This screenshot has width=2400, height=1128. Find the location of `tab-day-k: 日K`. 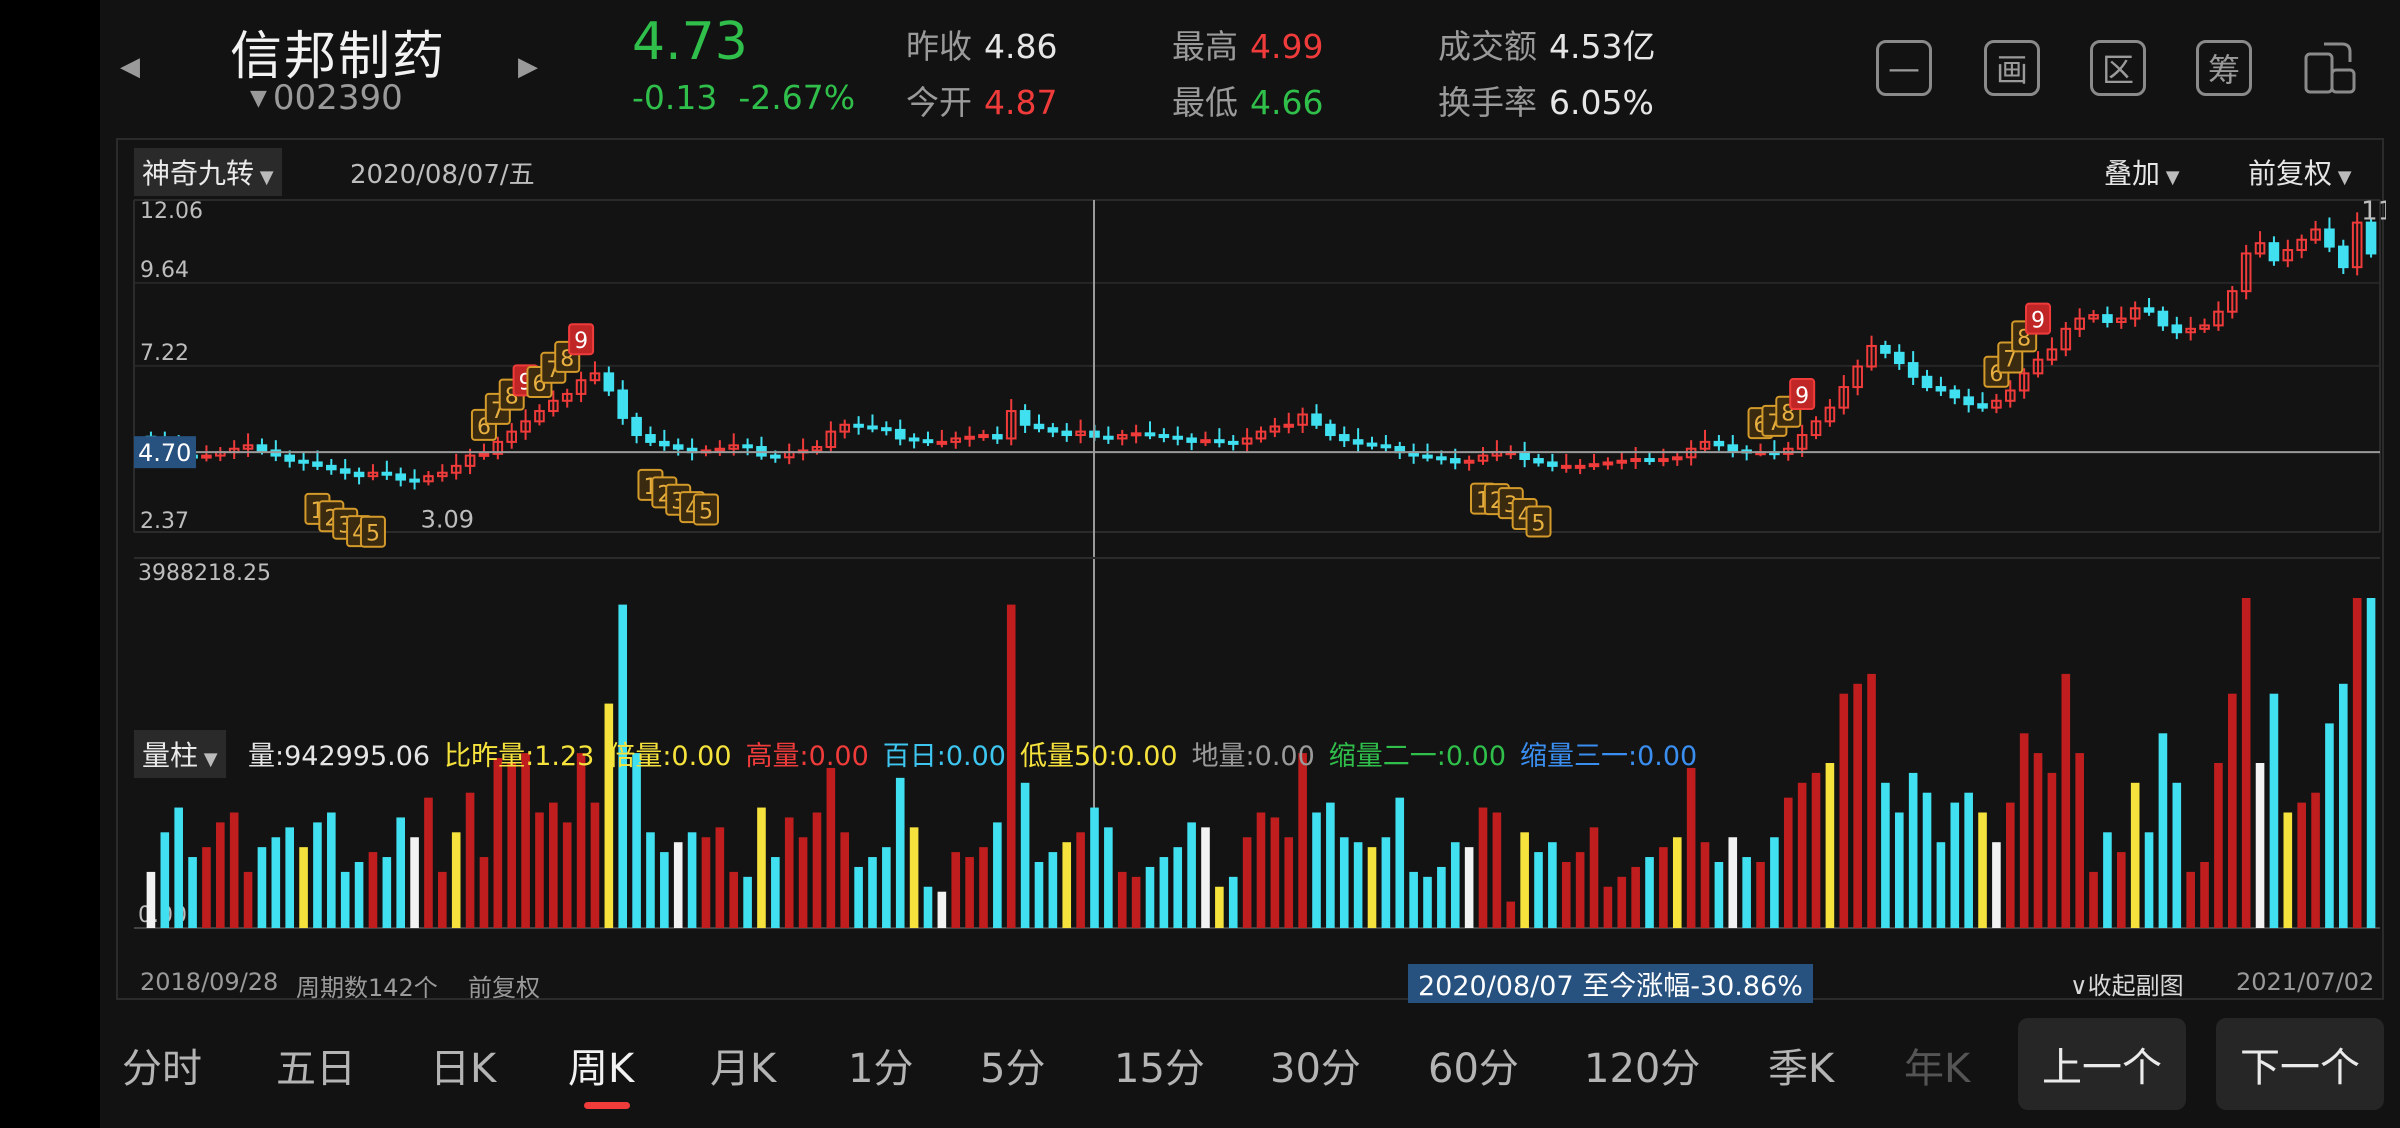

tab-day-k: 日K is located at coordinates (463, 1069).